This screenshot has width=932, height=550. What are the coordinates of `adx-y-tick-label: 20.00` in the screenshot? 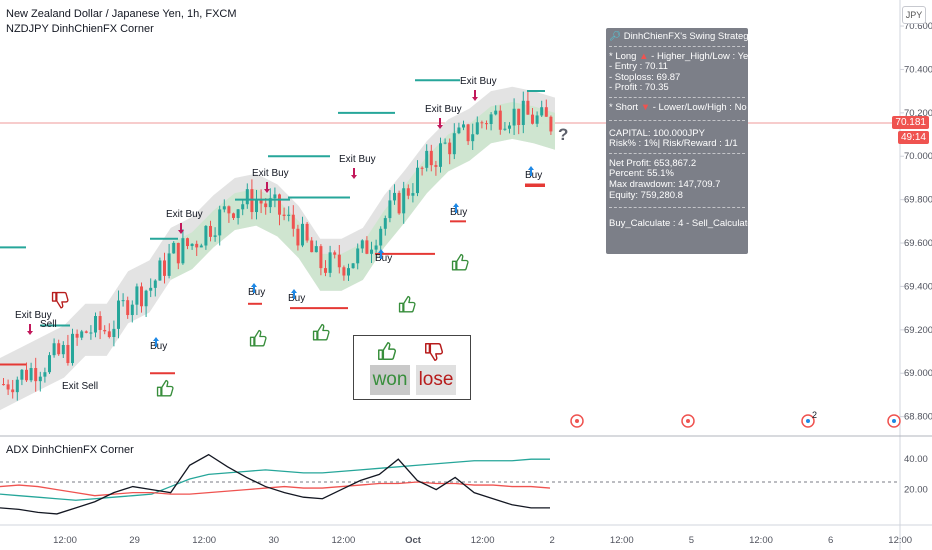 It's located at (916, 490).